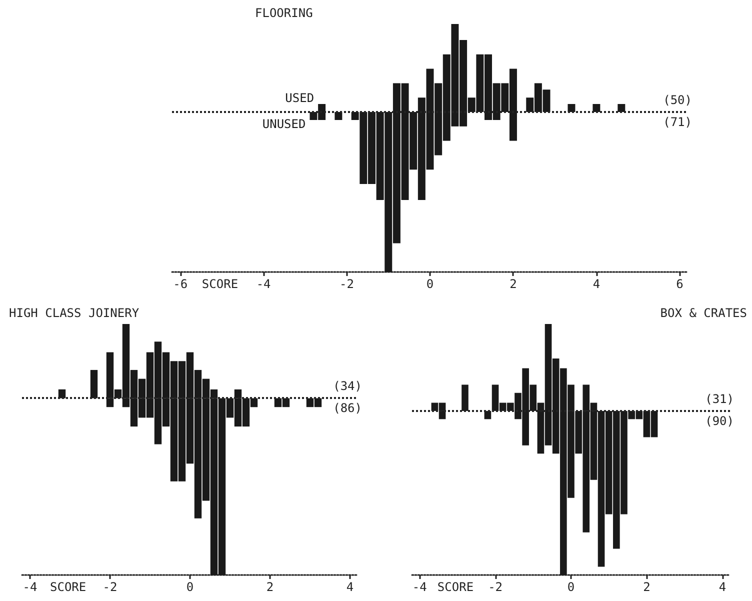 Image resolution: width=752 pixels, height=601 pixels. Describe the element at coordinates (703, 313) in the screenshot. I see `chart-title: BOX & CRATES` at that location.